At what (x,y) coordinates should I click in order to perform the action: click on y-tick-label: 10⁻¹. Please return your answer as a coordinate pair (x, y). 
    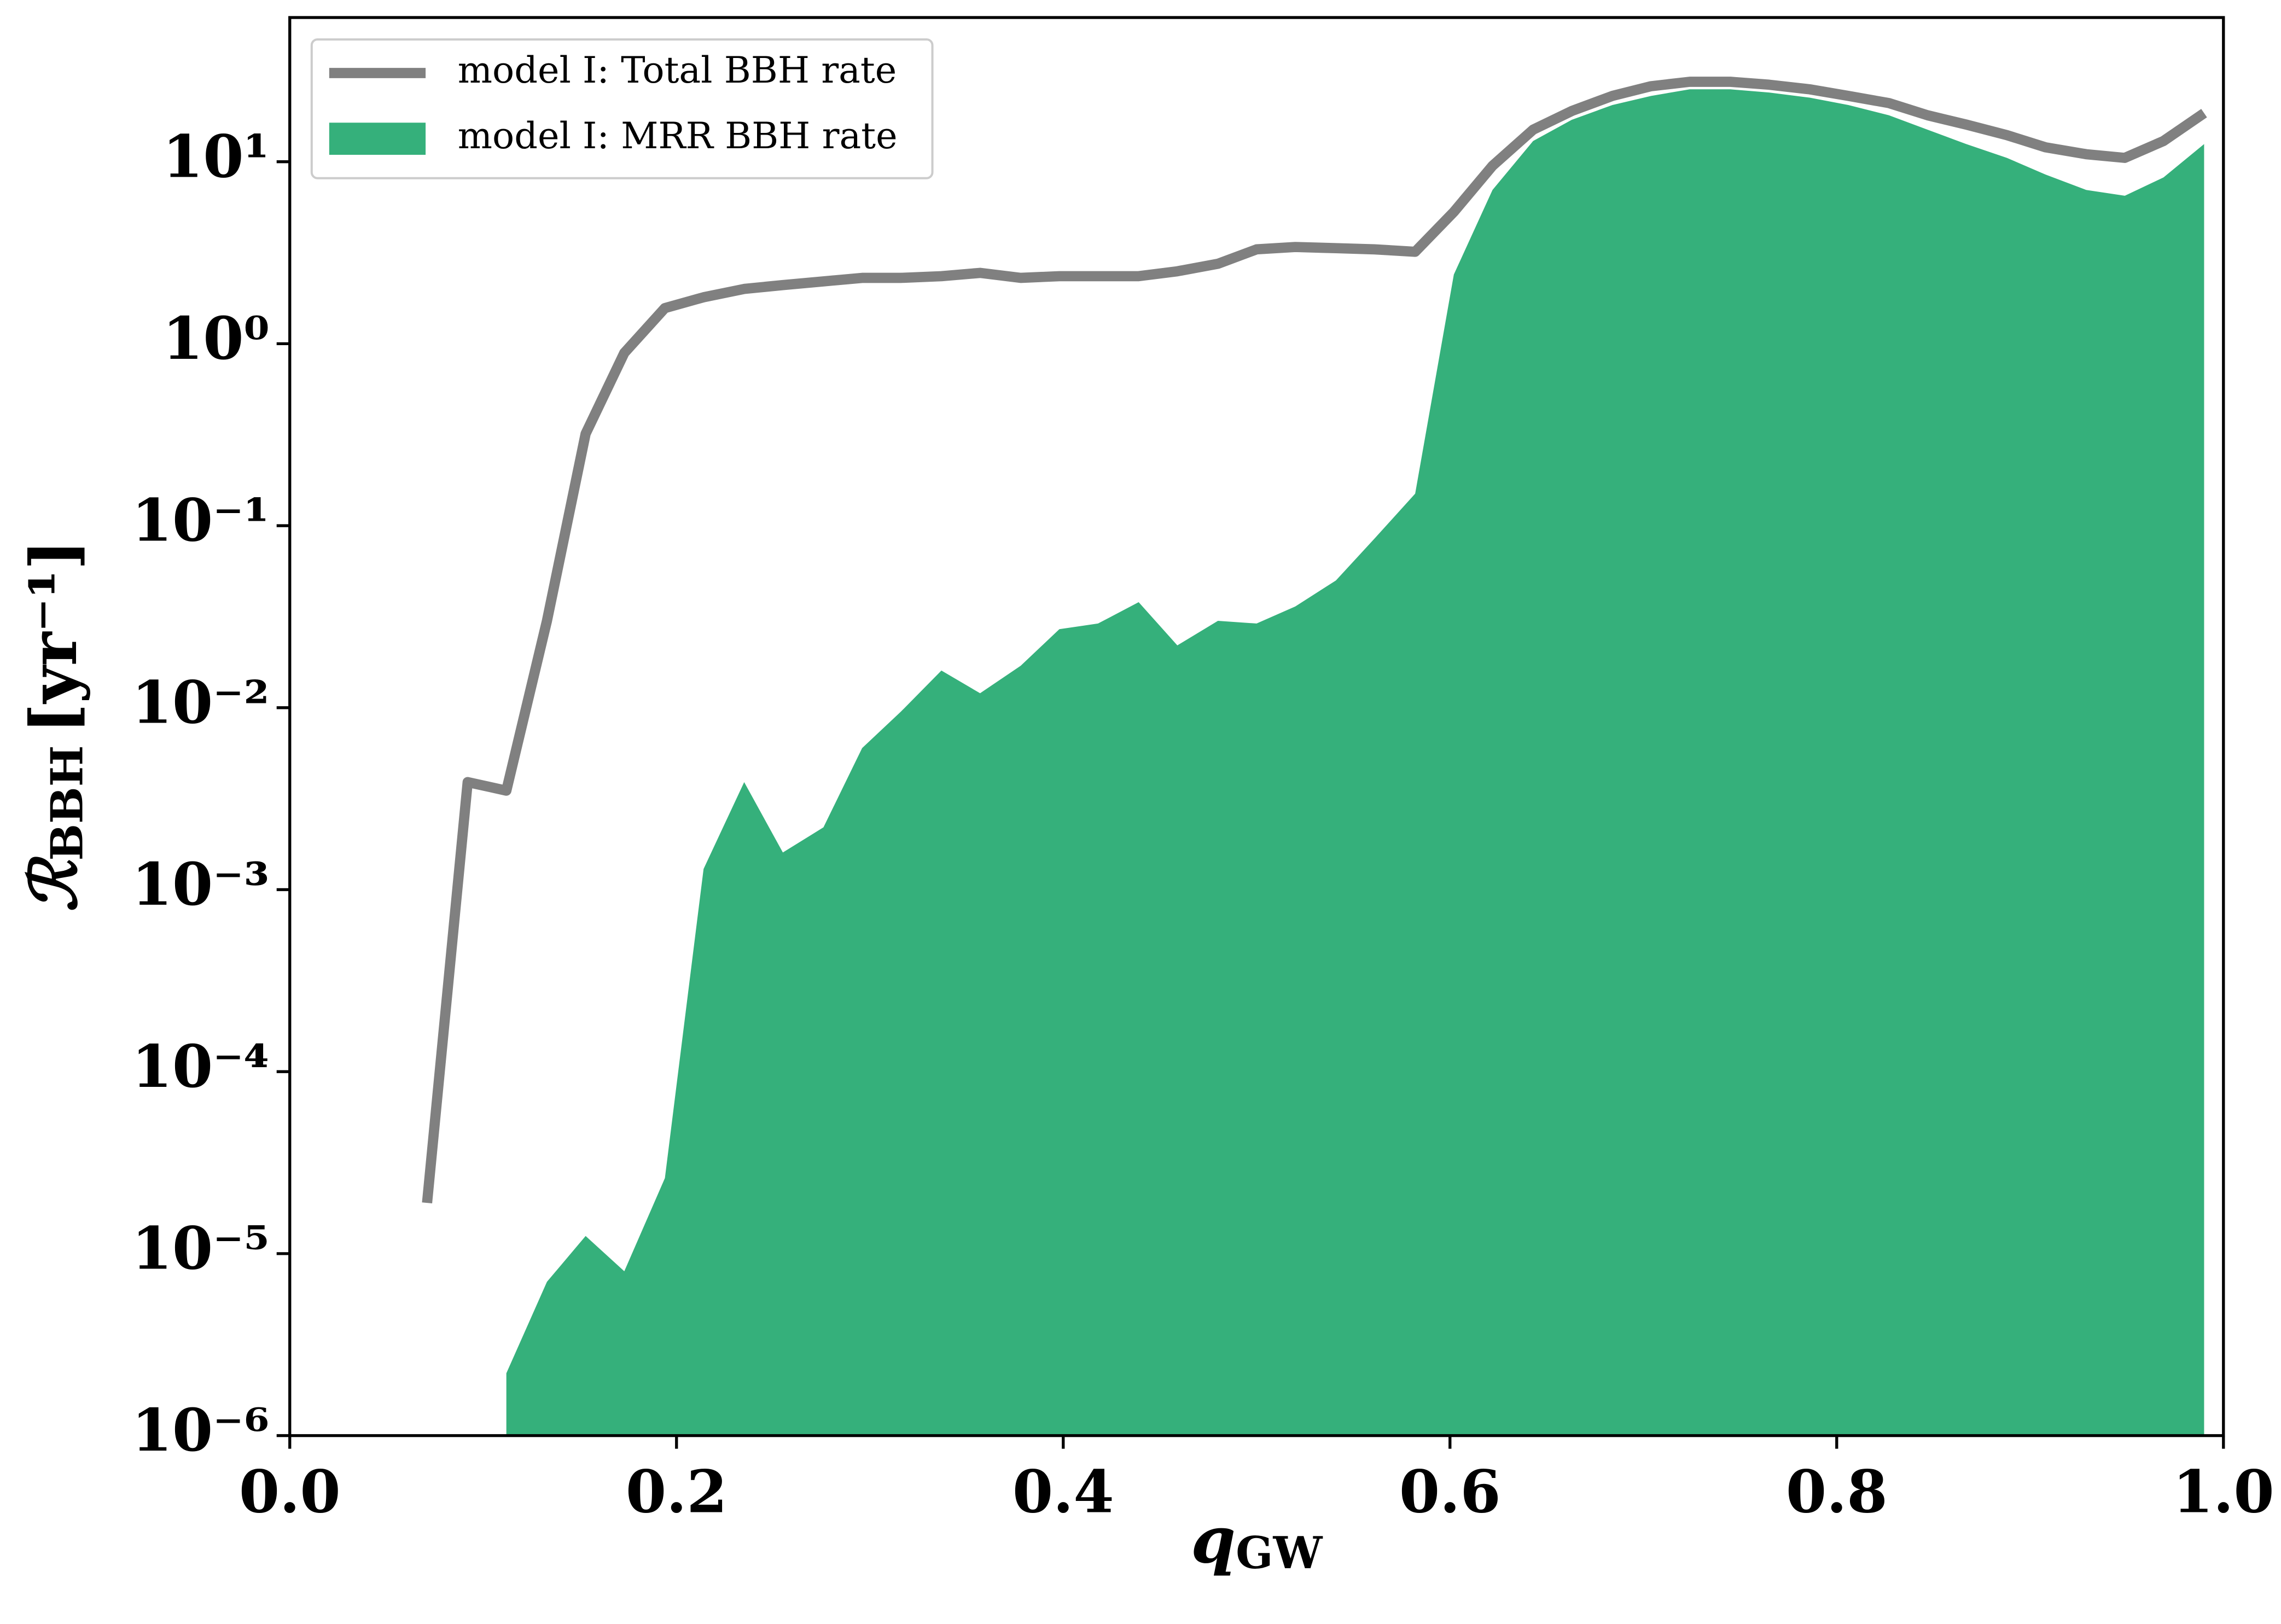
    Looking at the image, I should click on (201, 521).